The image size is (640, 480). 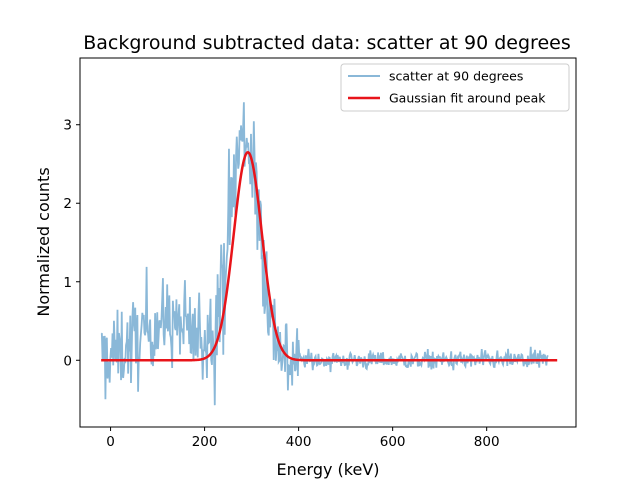 What do you see at coordinates (71, 243) in the screenshot?
I see `y-axis: 0 1 2 3` at bounding box center [71, 243].